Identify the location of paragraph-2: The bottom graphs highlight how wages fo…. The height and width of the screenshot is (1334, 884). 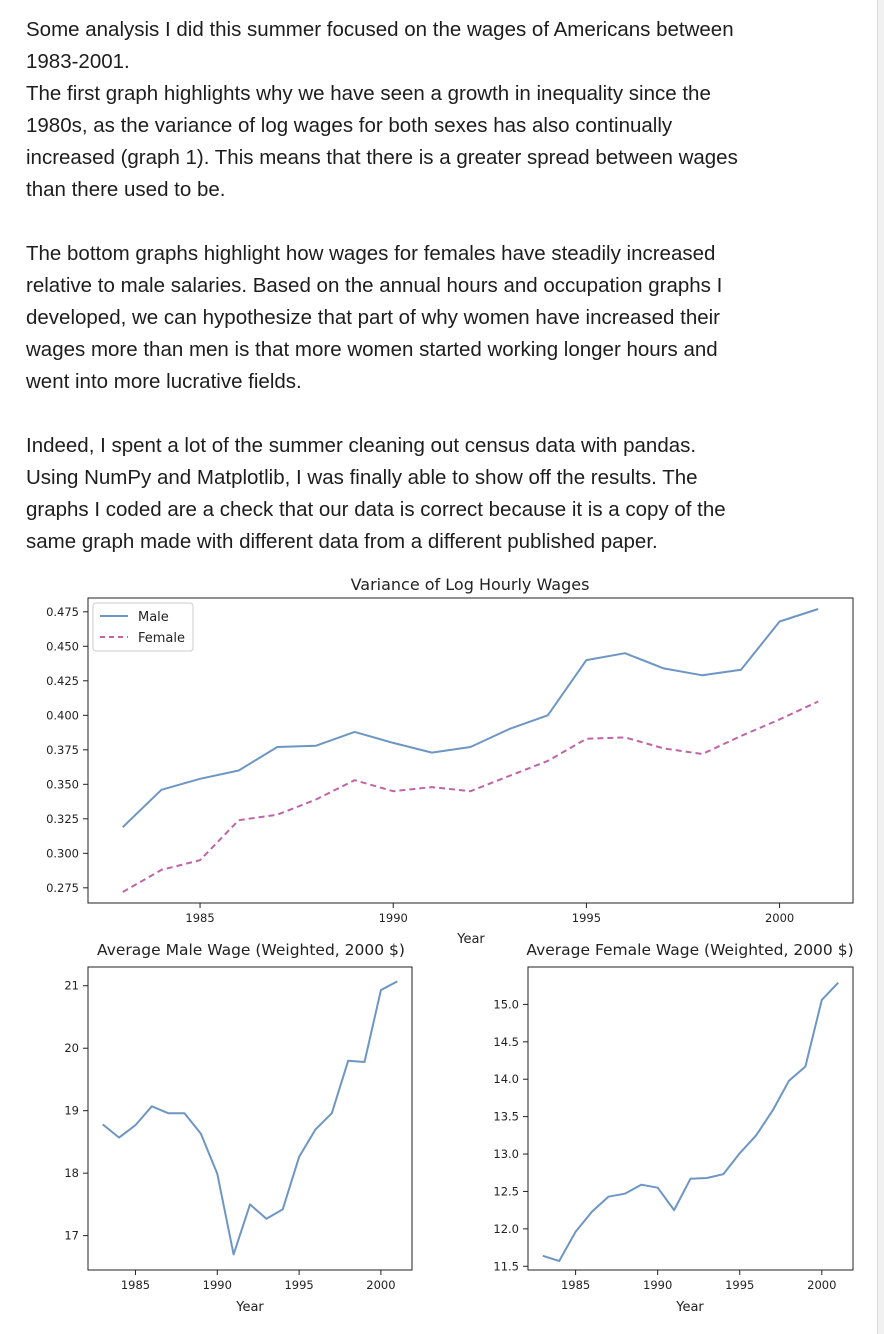
(446, 318).